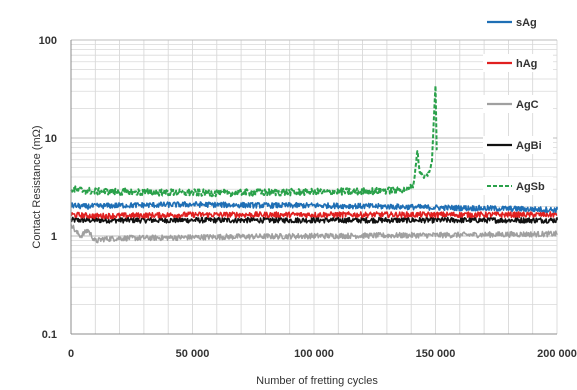  What do you see at coordinates (529, 146) in the screenshot?
I see `legend-label: AgBi` at bounding box center [529, 146].